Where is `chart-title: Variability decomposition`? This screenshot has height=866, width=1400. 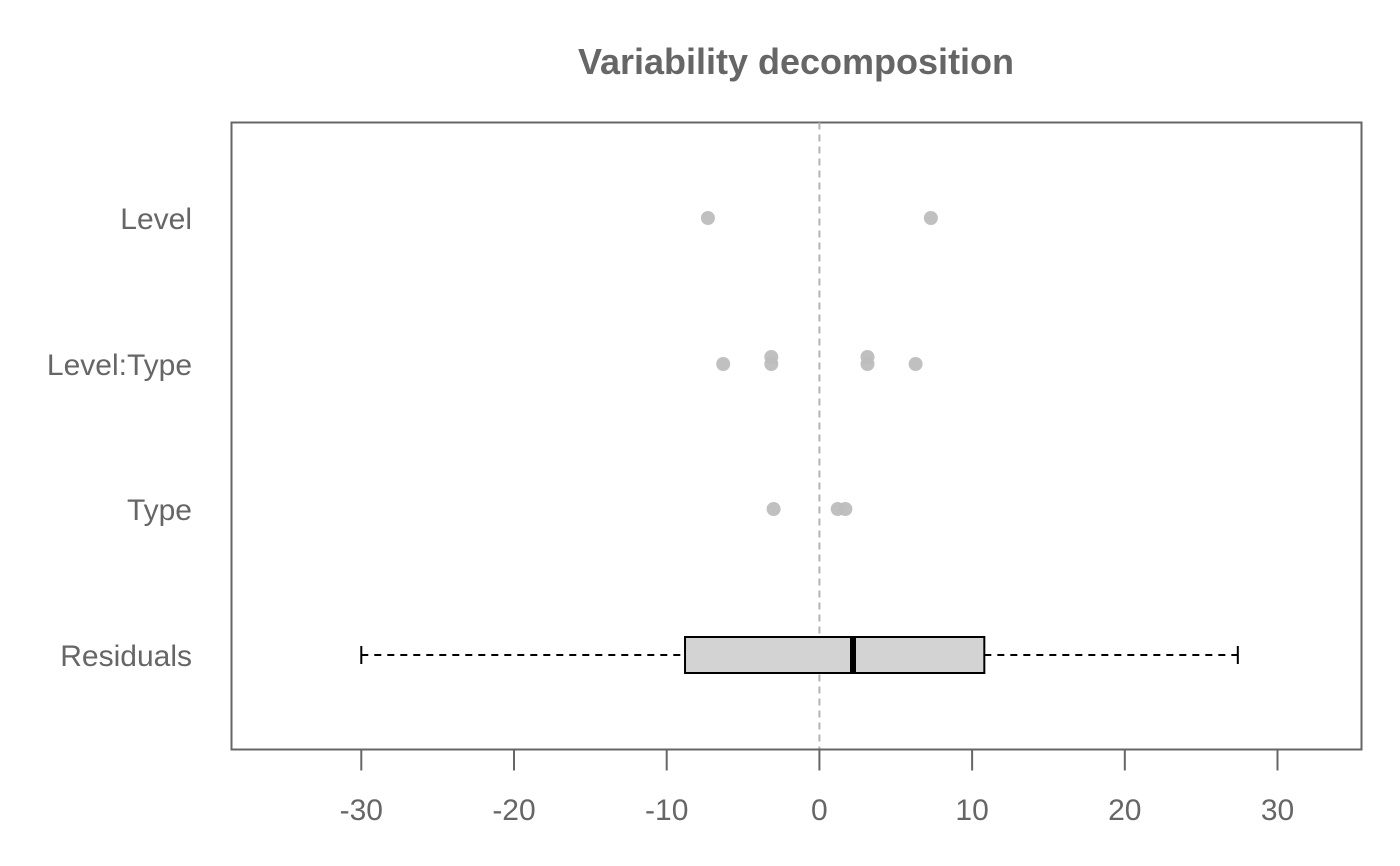 chart-title: Variability decomposition is located at coordinates (796, 61).